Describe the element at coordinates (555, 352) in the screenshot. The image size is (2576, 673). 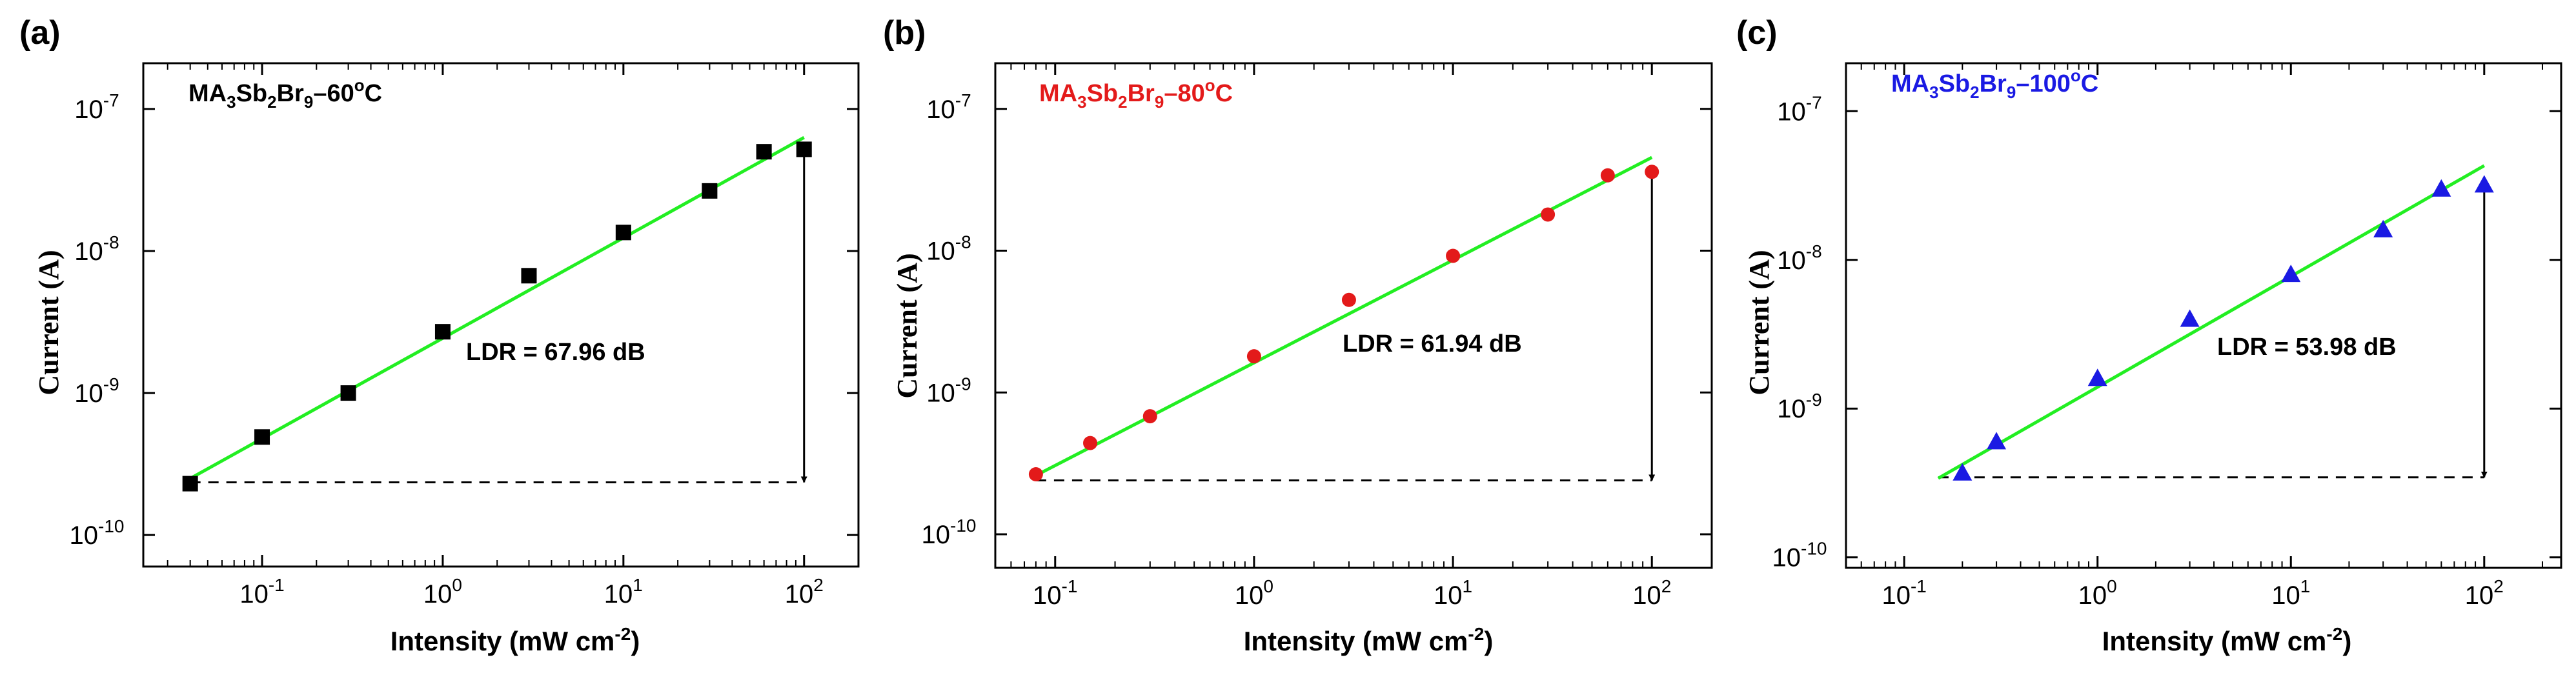
I see `ldr-annotation-a: LDR = 67.96 dB` at that location.